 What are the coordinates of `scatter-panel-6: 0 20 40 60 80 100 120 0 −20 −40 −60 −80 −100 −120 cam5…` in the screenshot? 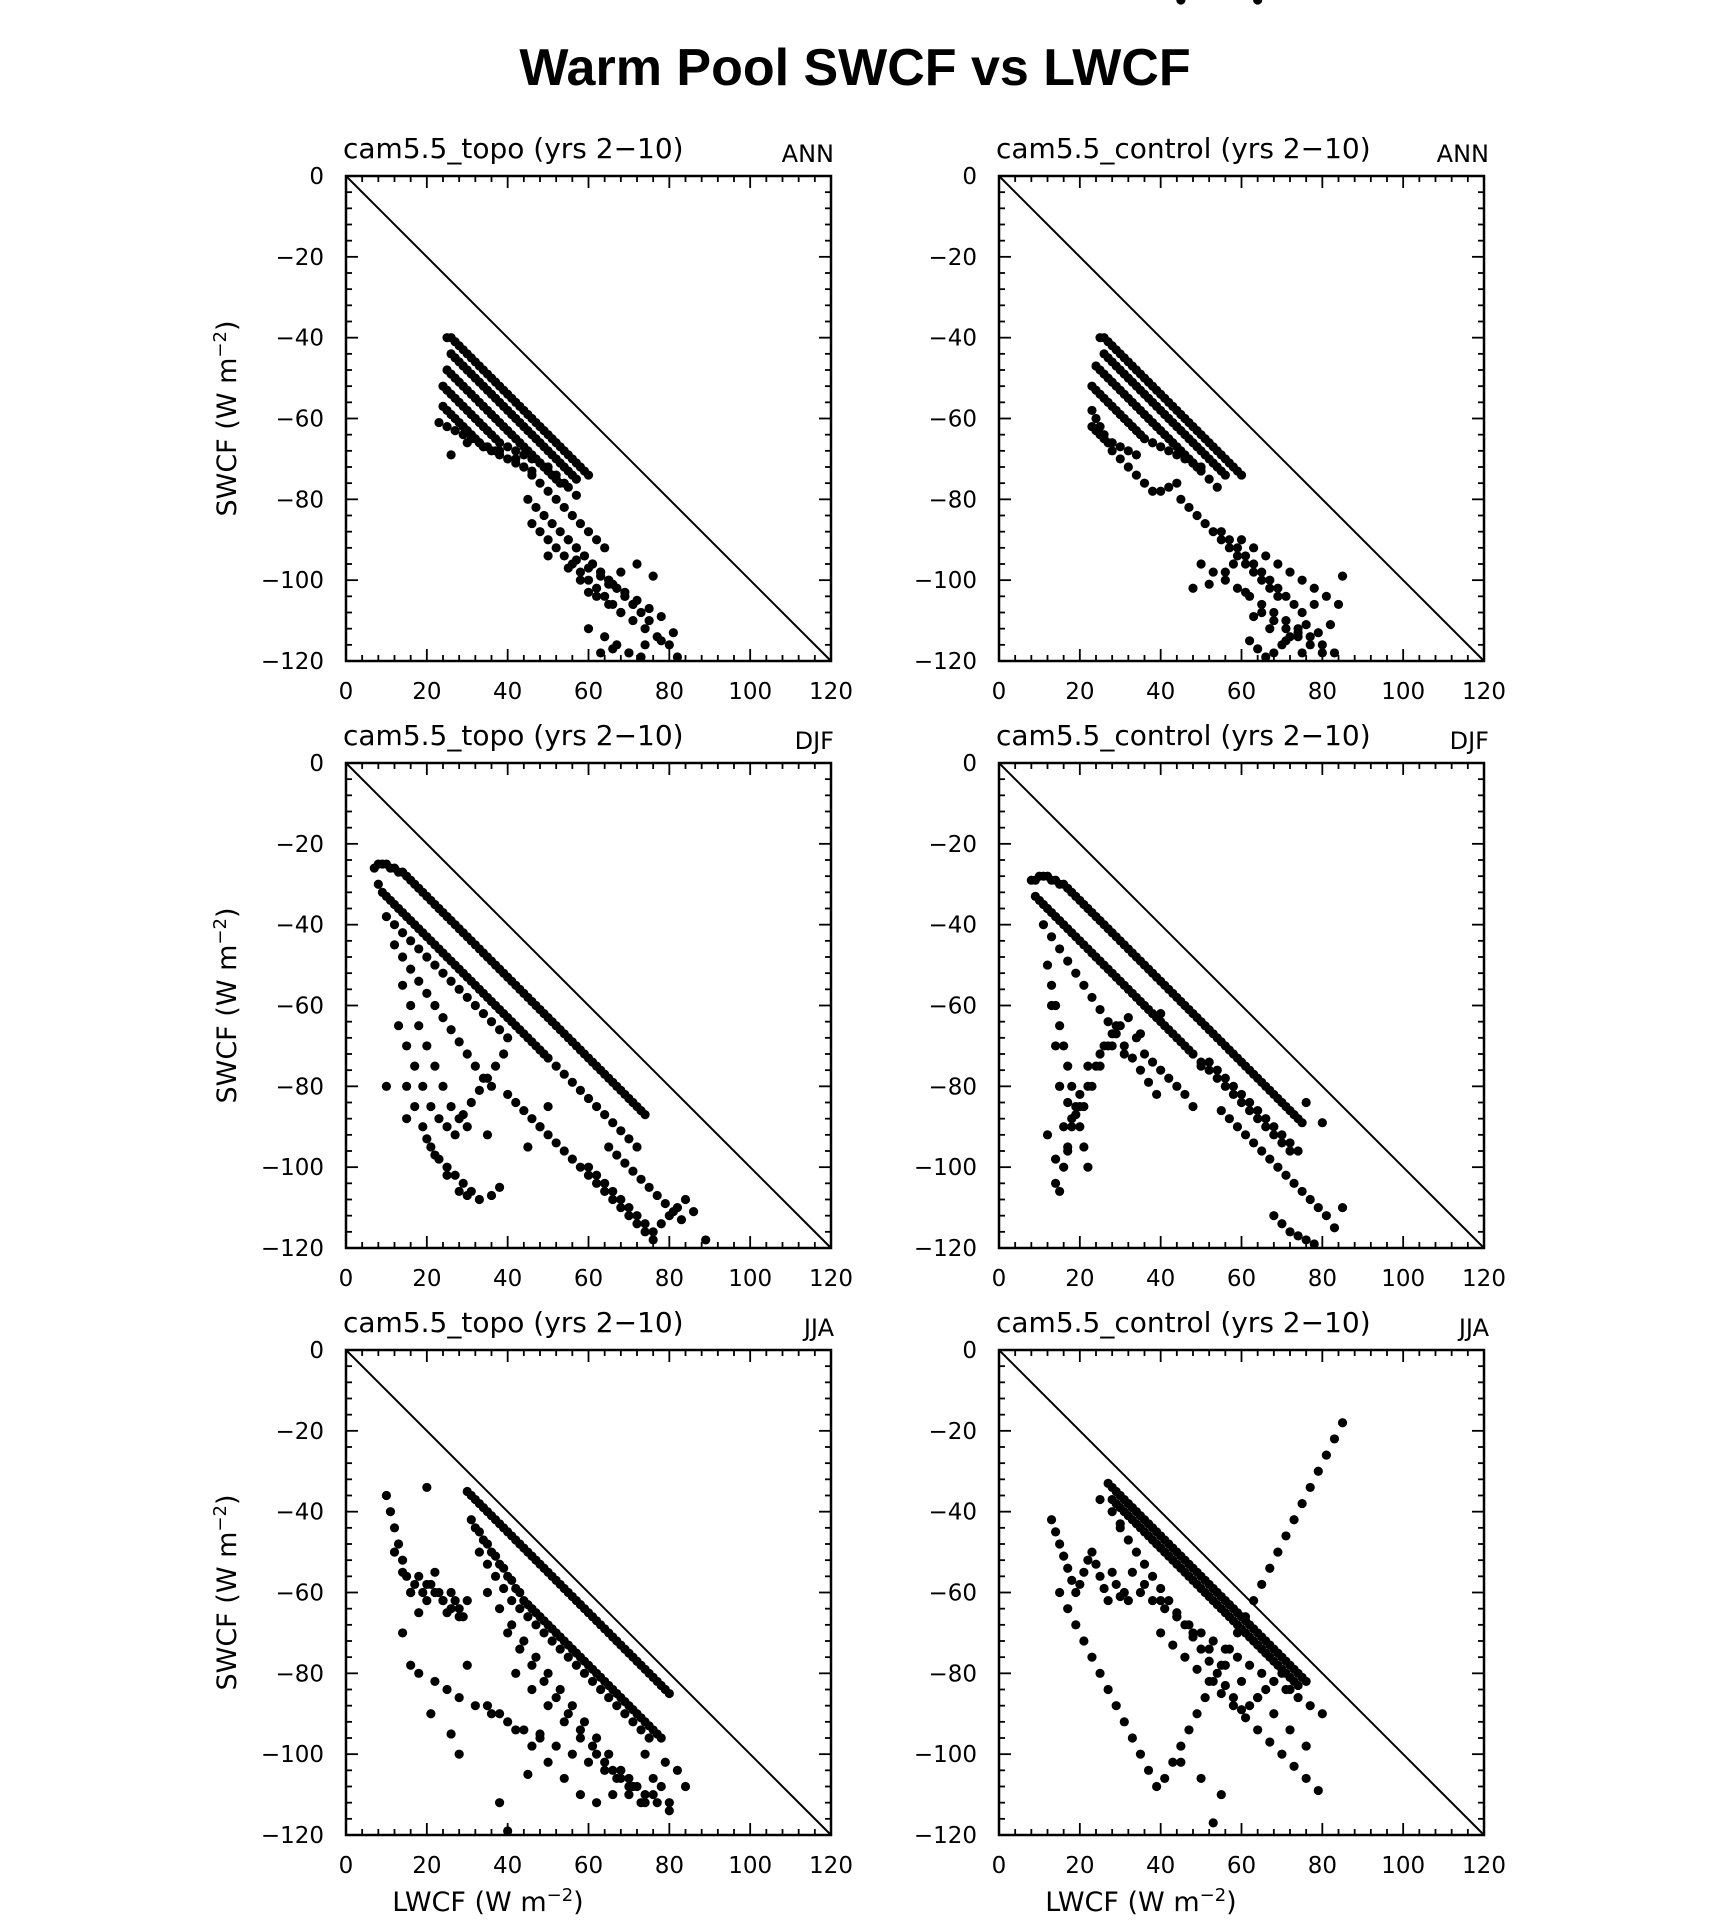 It's located at (1210, 1612).